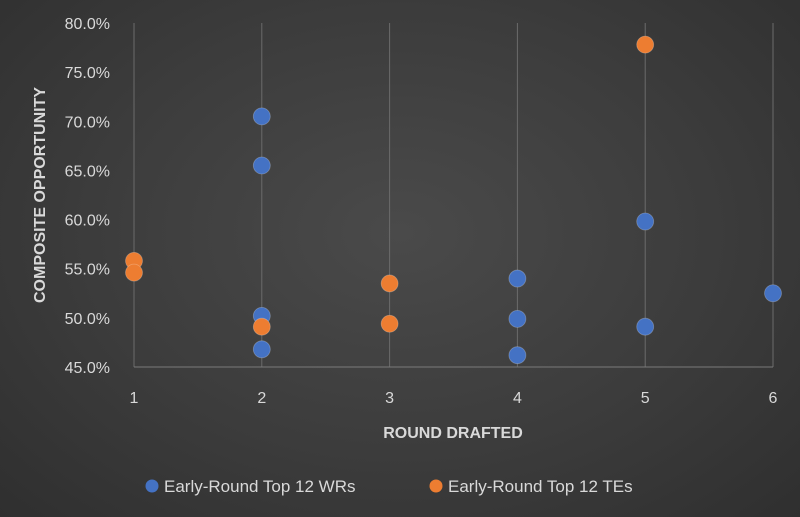 The height and width of the screenshot is (517, 800). I want to click on y-tick-label: 75.0%, so click(87, 73).